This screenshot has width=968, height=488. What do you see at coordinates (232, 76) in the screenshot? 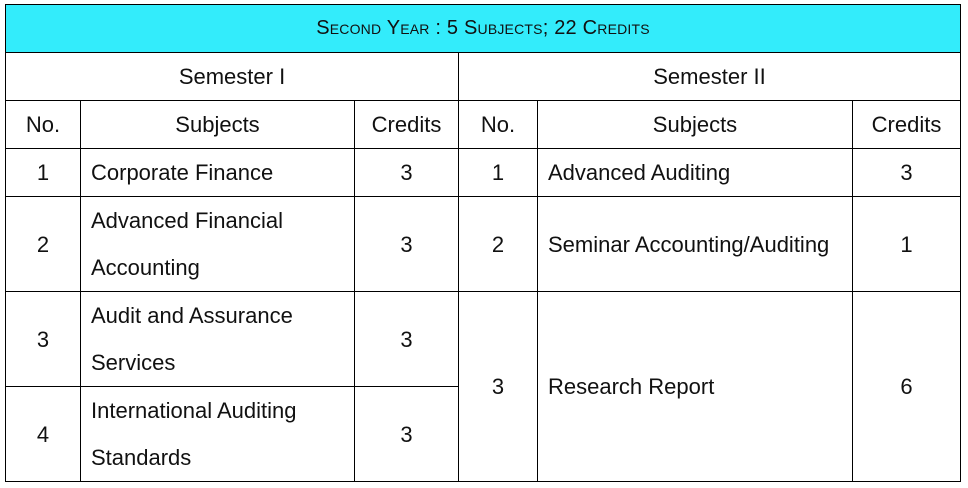
I see `semester-1-heading: Semester I` at bounding box center [232, 76].